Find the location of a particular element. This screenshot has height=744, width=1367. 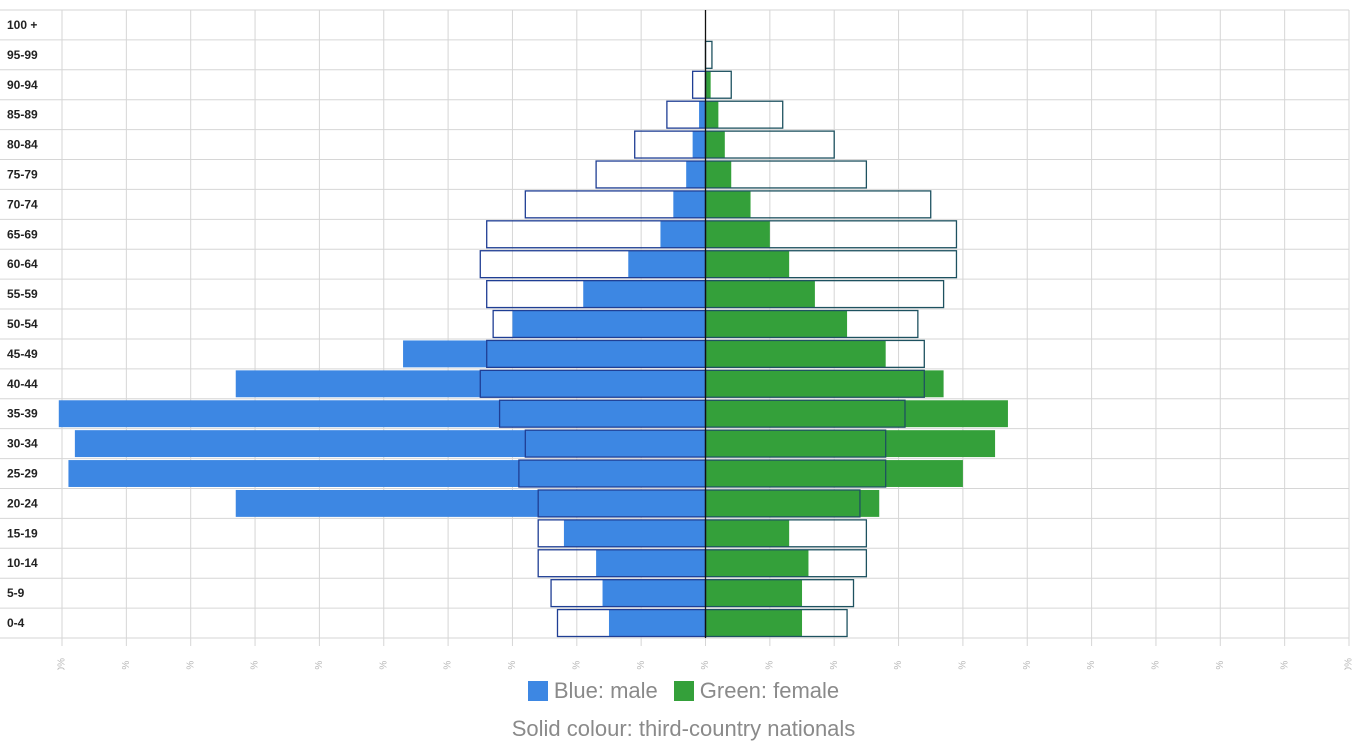

legend-item-male: Blue: male is located at coordinates (592, 691).